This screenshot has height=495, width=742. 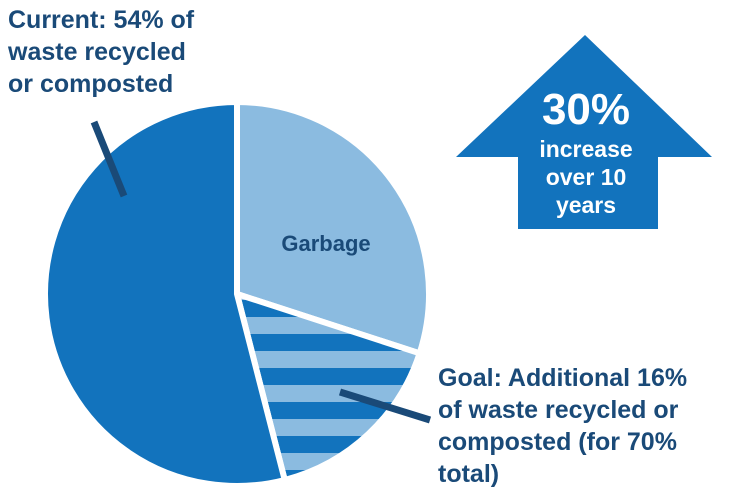 I want to click on pie-slice-goal, so click(x=328, y=387).